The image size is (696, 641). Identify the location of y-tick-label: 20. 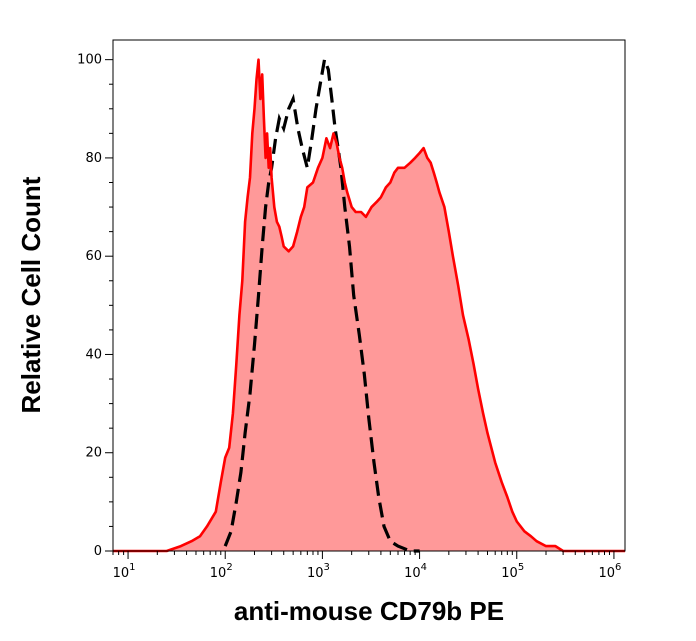
(93, 453).